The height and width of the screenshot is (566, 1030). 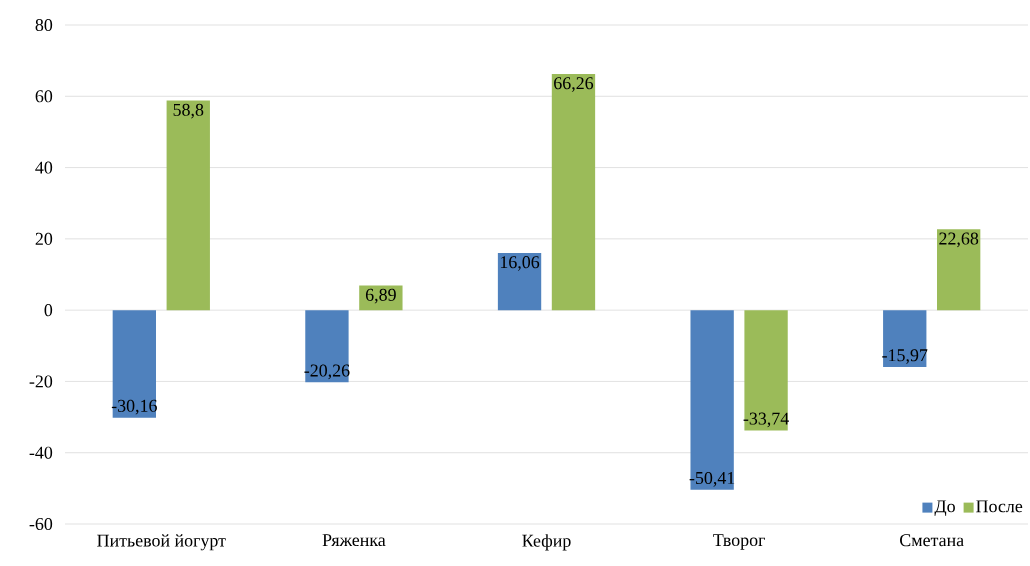 What do you see at coordinates (41, 452) in the screenshot?
I see `y-tick-label: -40` at bounding box center [41, 452].